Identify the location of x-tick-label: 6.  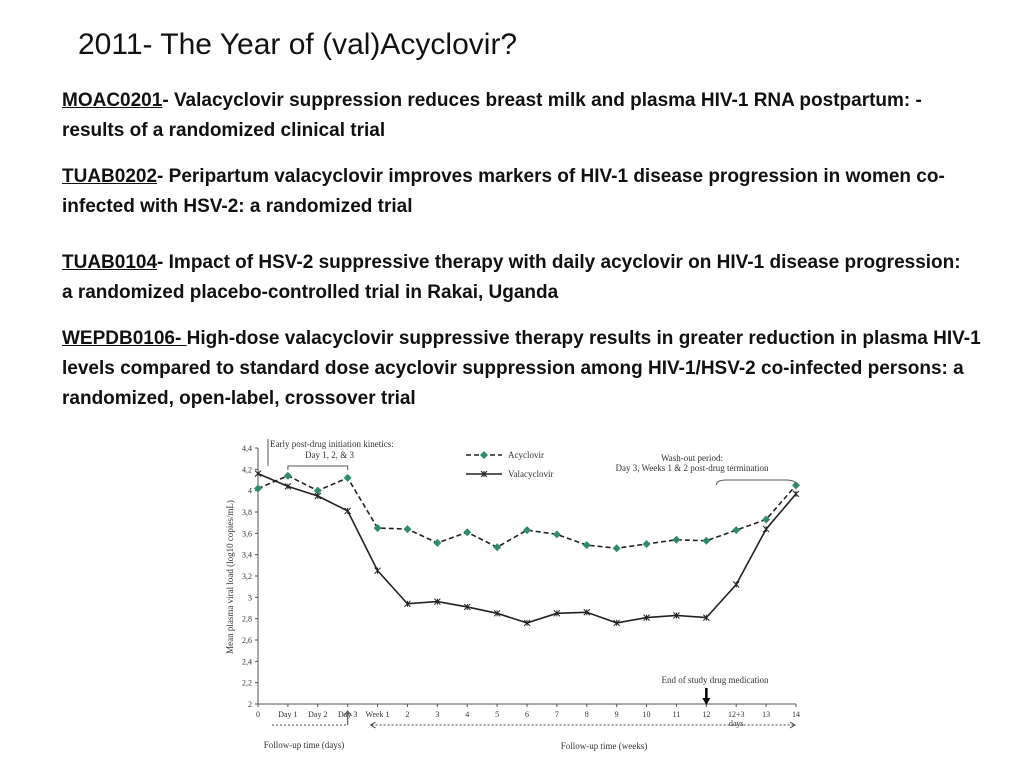
(527, 714).